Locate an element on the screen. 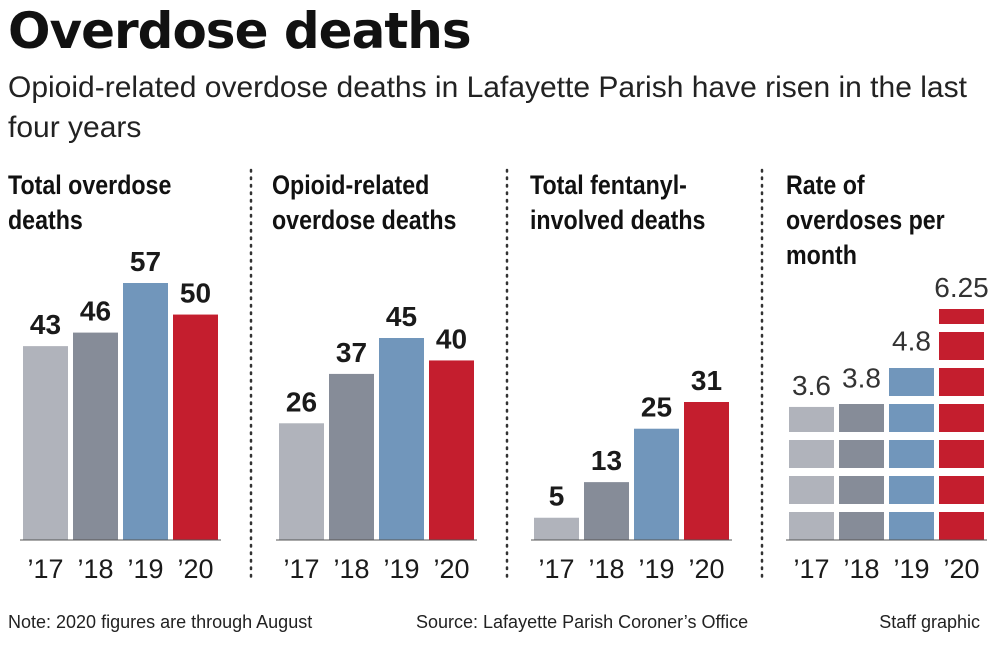  chart-title-line: involved deaths is located at coordinates (617, 220).